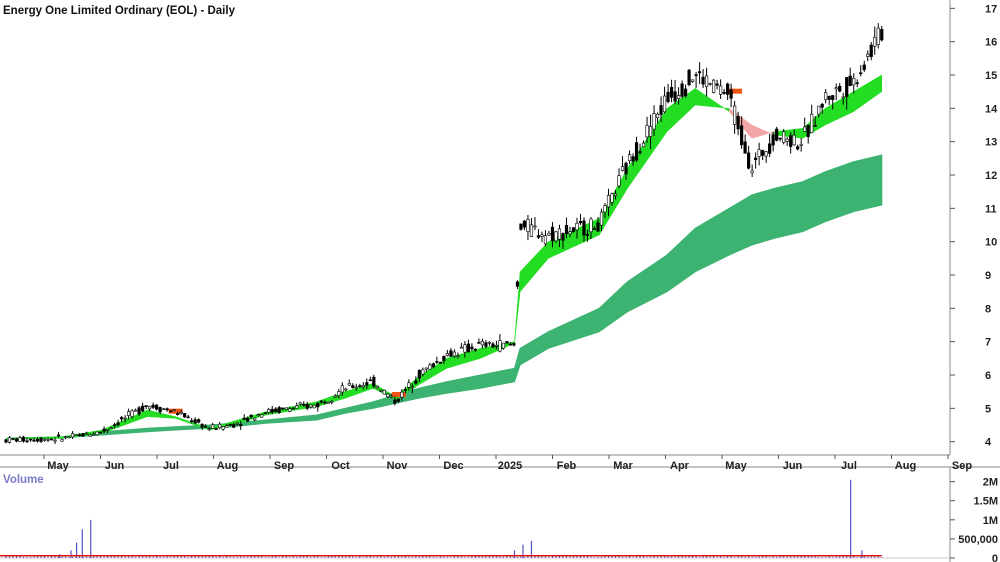 The image size is (1000, 562). What do you see at coordinates (988, 276) in the screenshot?
I see `price-tick-label: 9` at bounding box center [988, 276].